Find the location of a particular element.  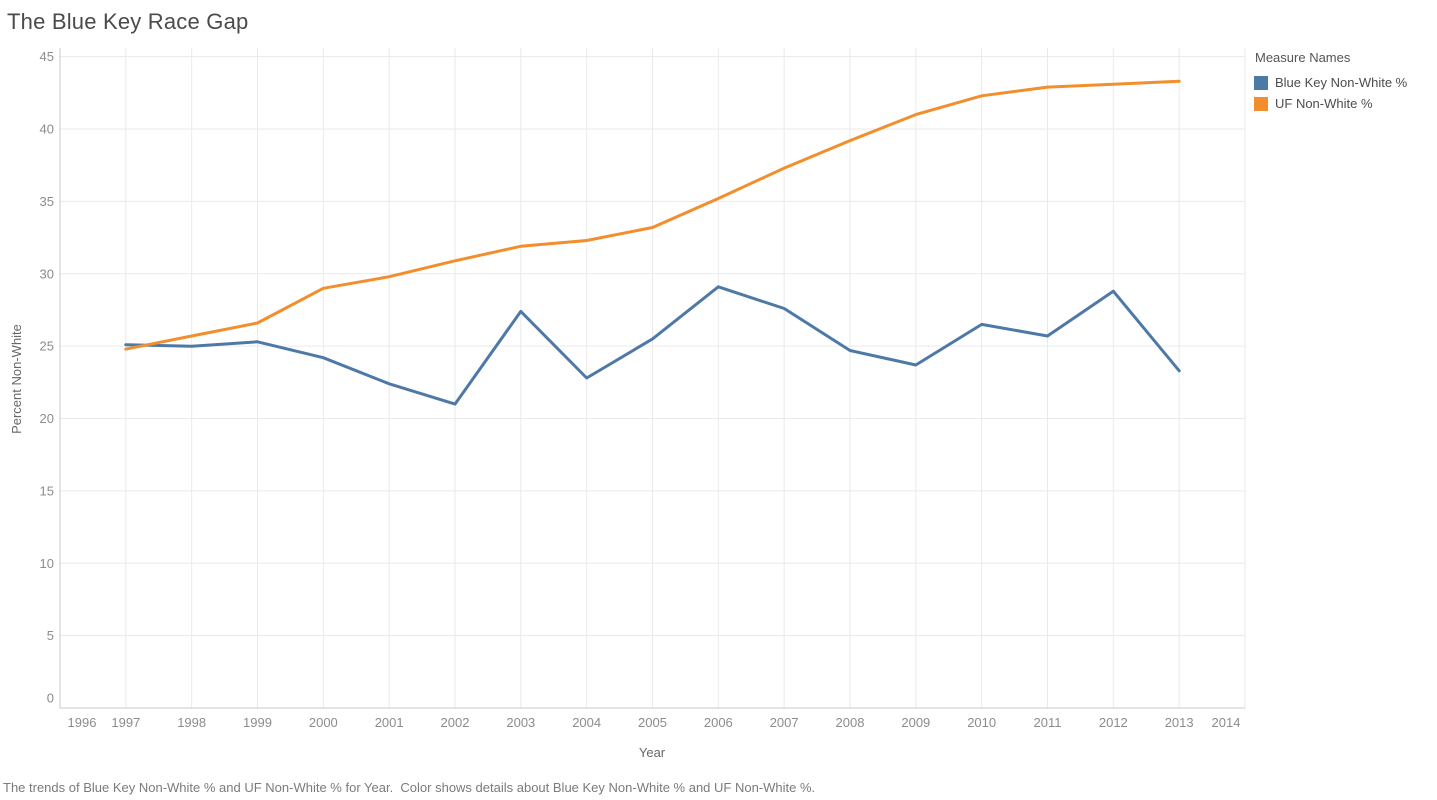

x-tick-label: 2006 is located at coordinates (718, 722).